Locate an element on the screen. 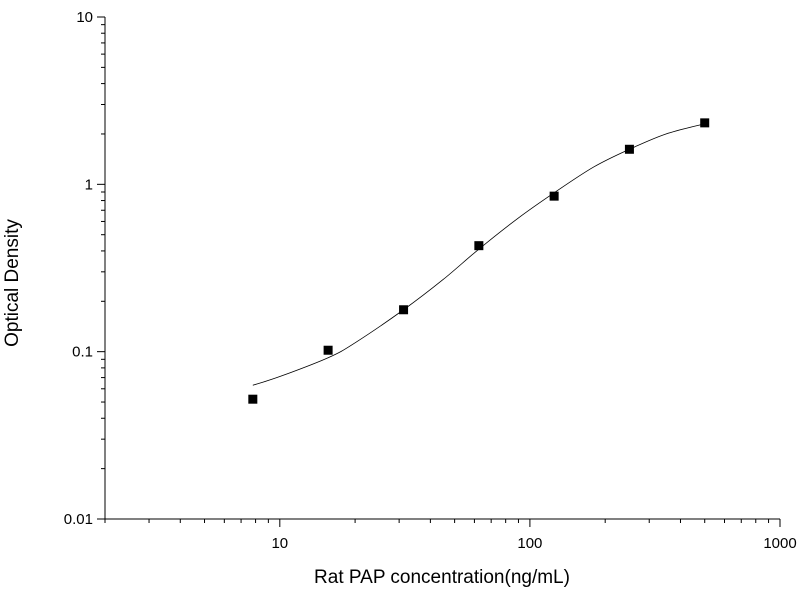 The image size is (800, 600). x-tick-label: 10 is located at coordinates (279, 543).